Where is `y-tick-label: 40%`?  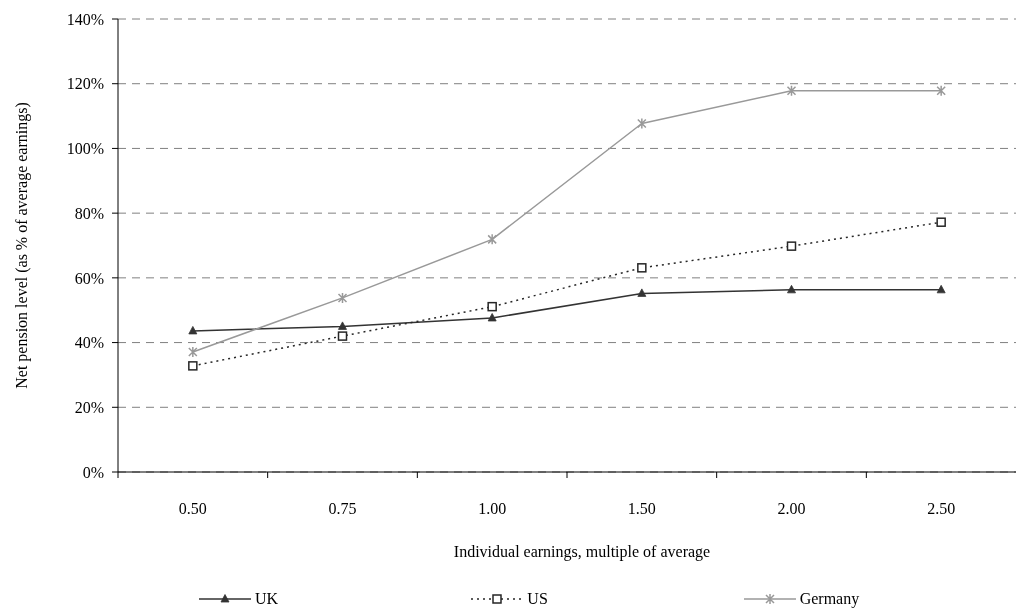 y-tick-label: 40% is located at coordinates (89, 343).